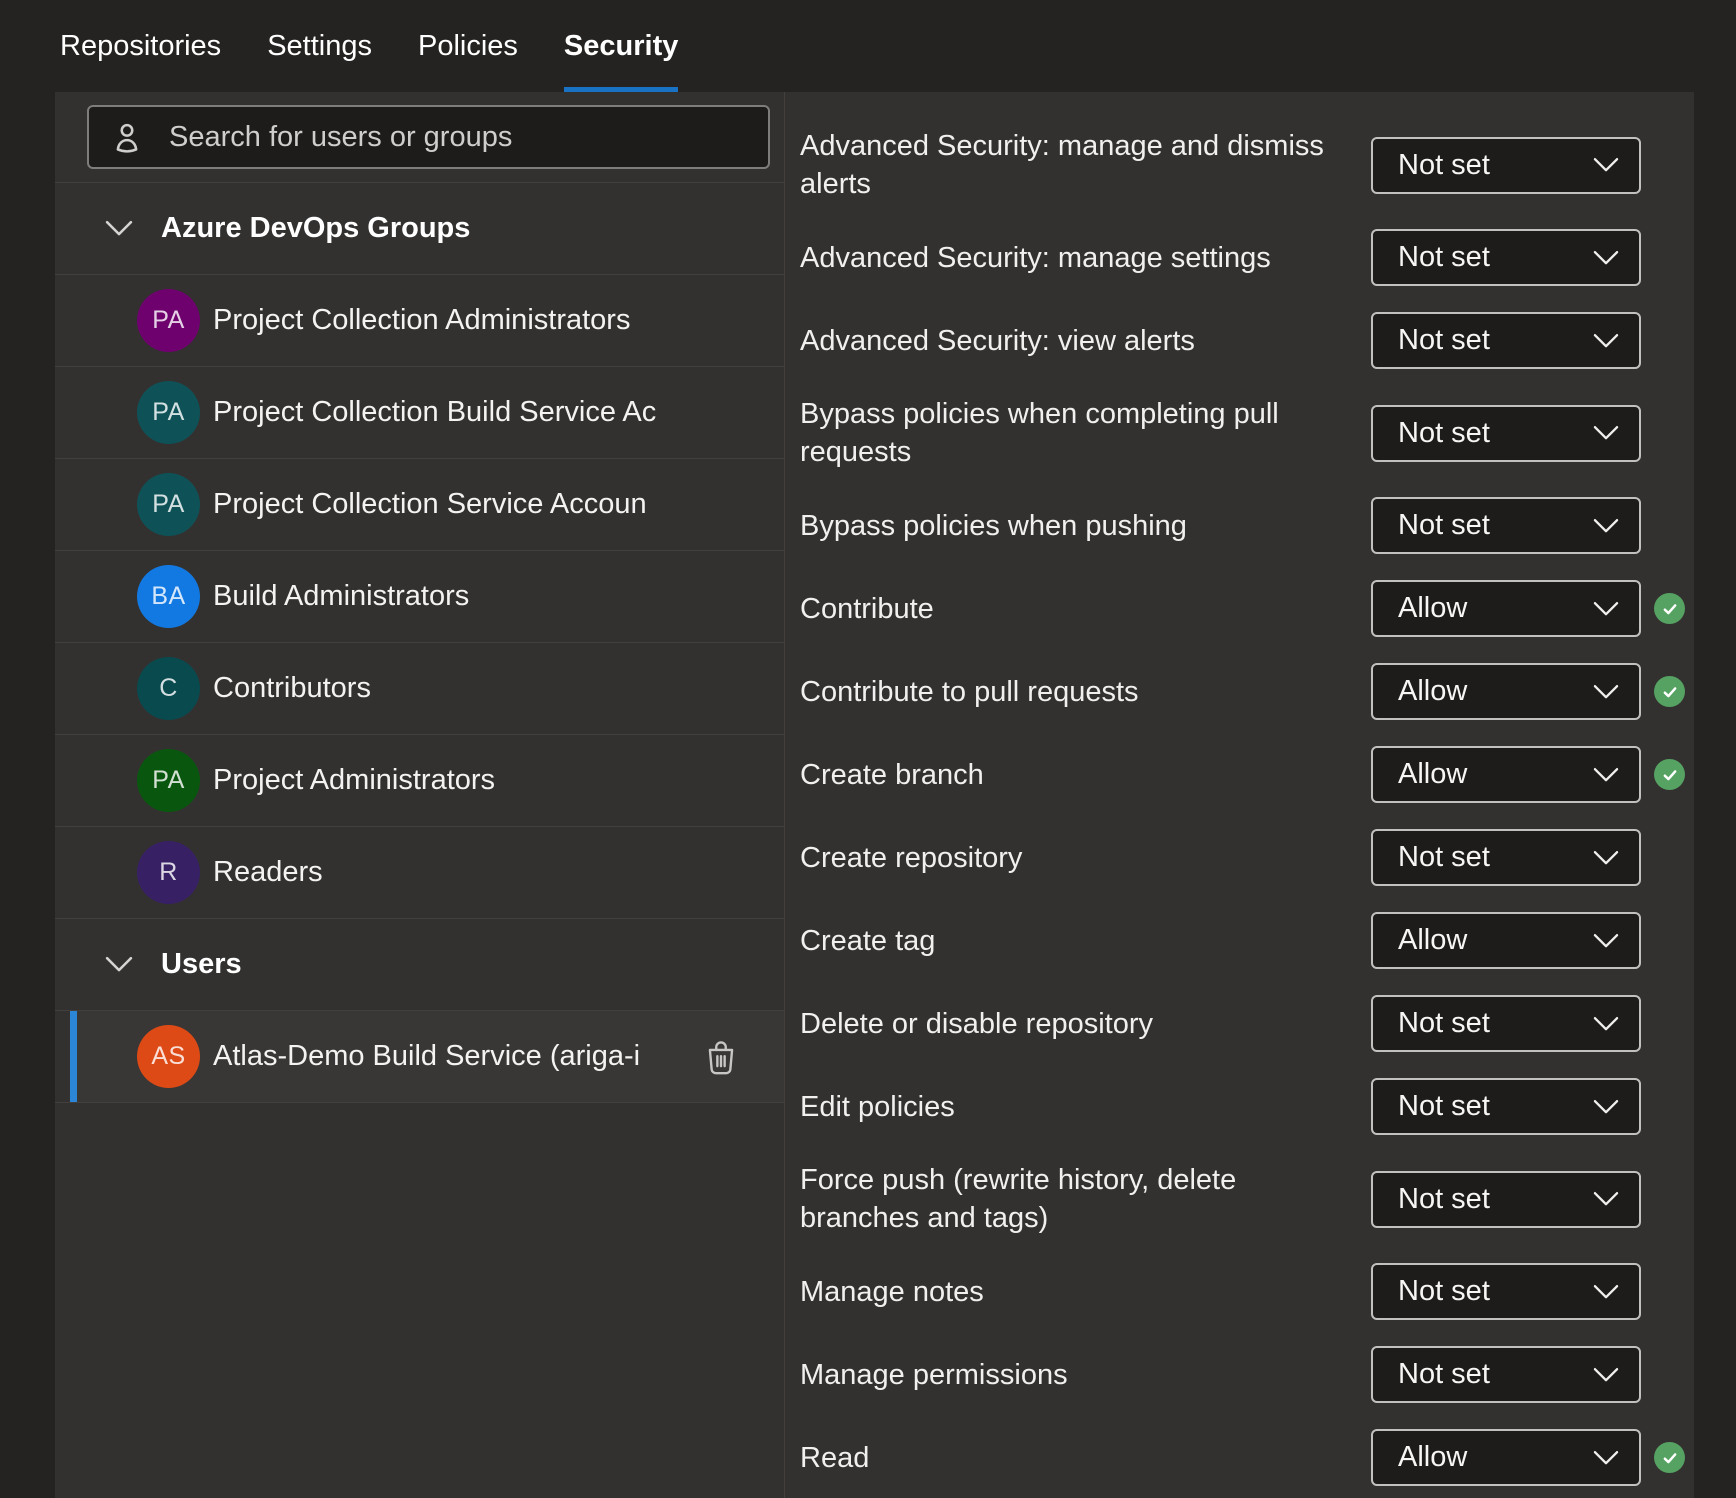 The height and width of the screenshot is (1498, 1736). Describe the element at coordinates (419, 688) in the screenshot. I see `group-row-contributors: C Contributors` at that location.